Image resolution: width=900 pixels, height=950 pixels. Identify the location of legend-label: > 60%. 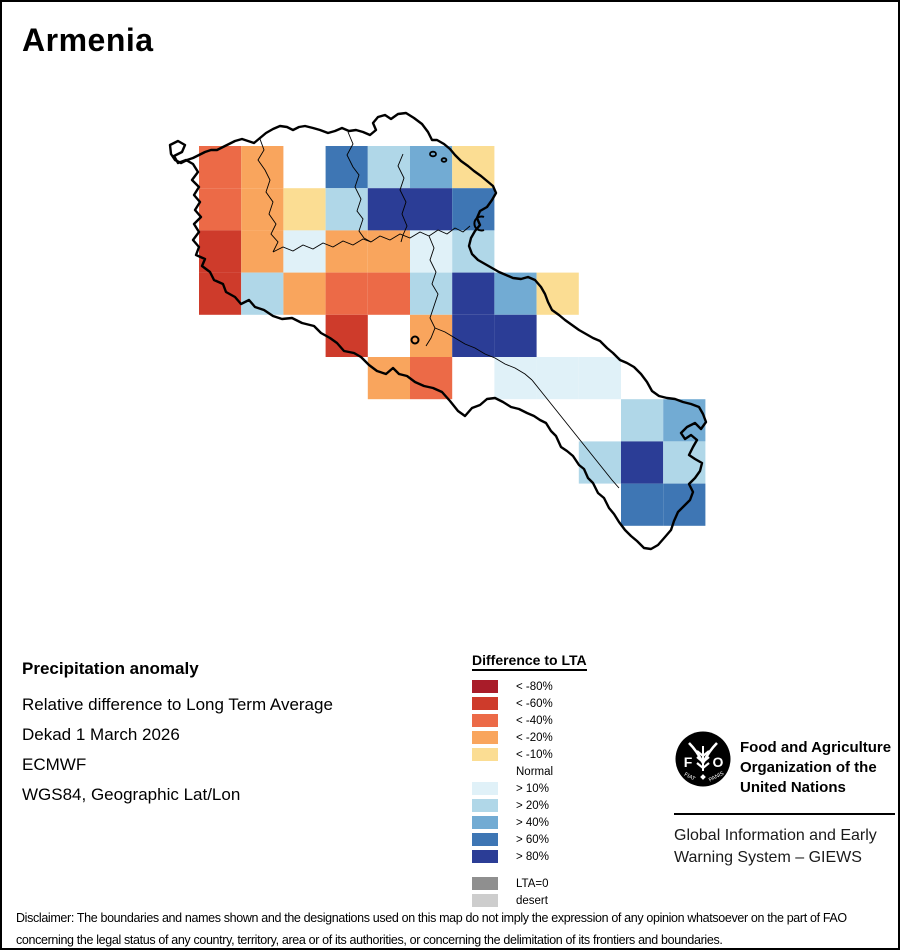
(532, 839).